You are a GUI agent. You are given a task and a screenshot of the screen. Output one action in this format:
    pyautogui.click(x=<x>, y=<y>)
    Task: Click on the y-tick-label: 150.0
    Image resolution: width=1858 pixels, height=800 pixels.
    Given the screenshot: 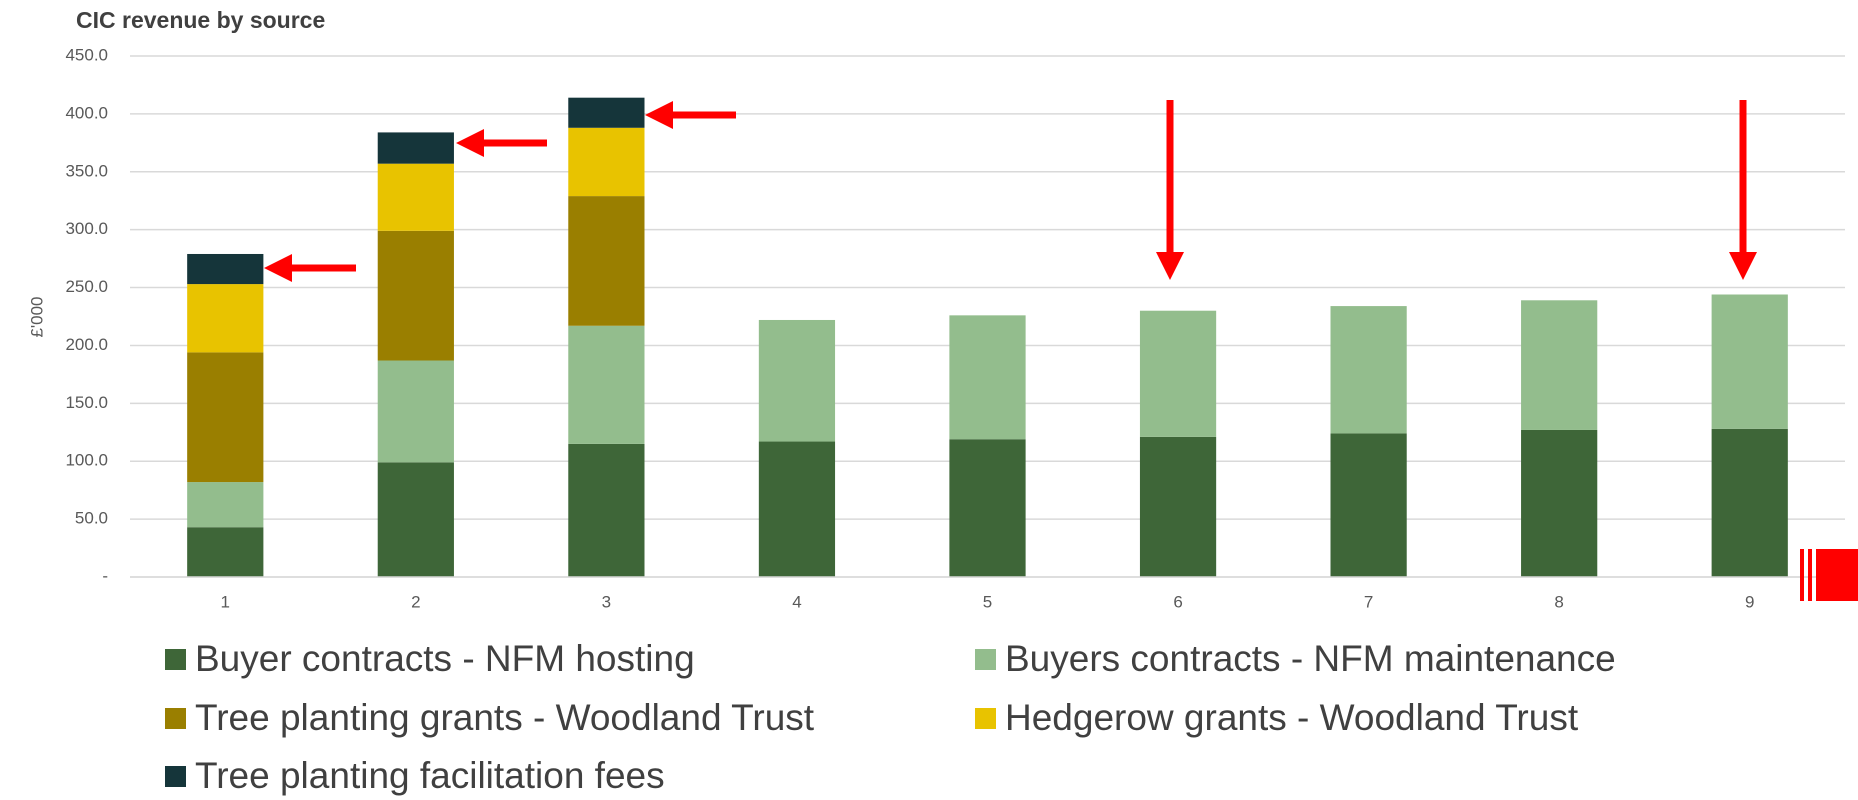 What is the action you would take?
    pyautogui.click(x=86, y=402)
    